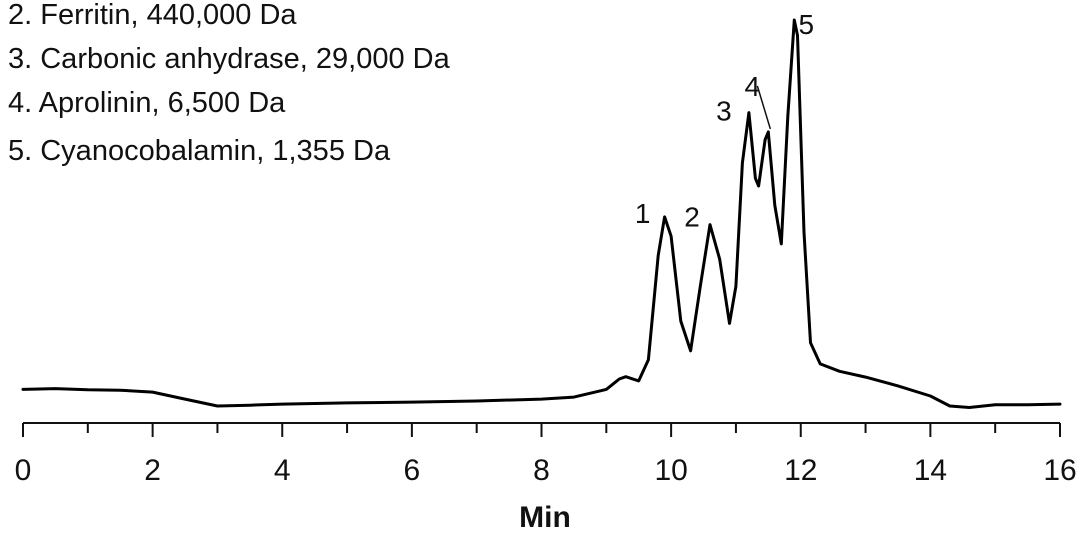 Image resolution: width=1088 pixels, height=536 pixels. What do you see at coordinates (806, 24) in the screenshot?
I see `peak-label-5: 5` at bounding box center [806, 24].